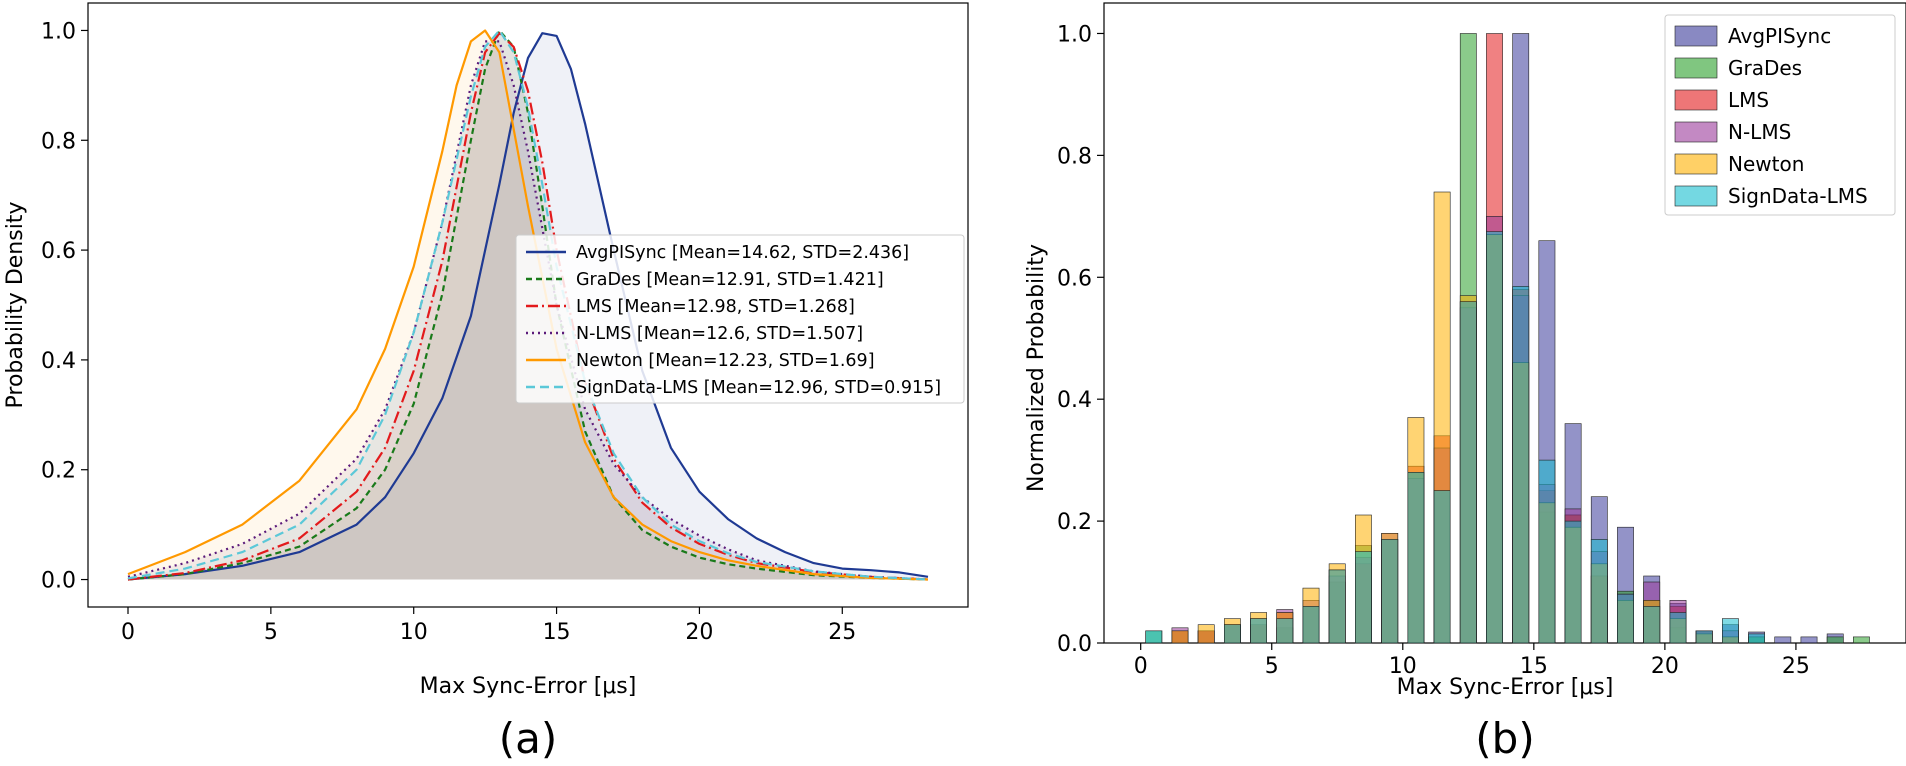 The height and width of the screenshot is (766, 1906). I want to click on panel-a-legend-box, so click(740, 319).